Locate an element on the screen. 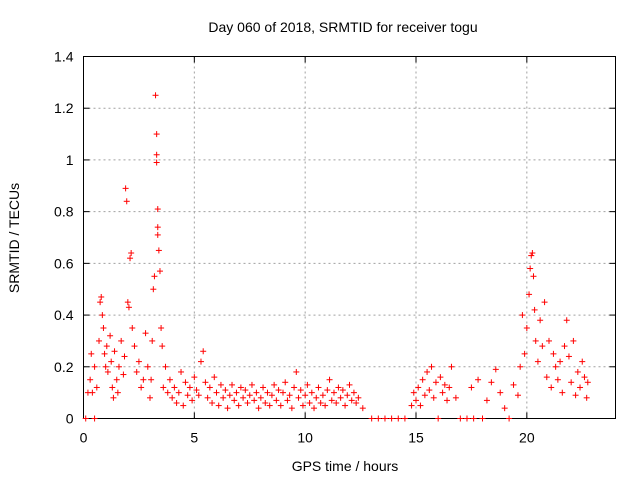  y-axis-label: SRMTID / TECUs is located at coordinates (14, 238).